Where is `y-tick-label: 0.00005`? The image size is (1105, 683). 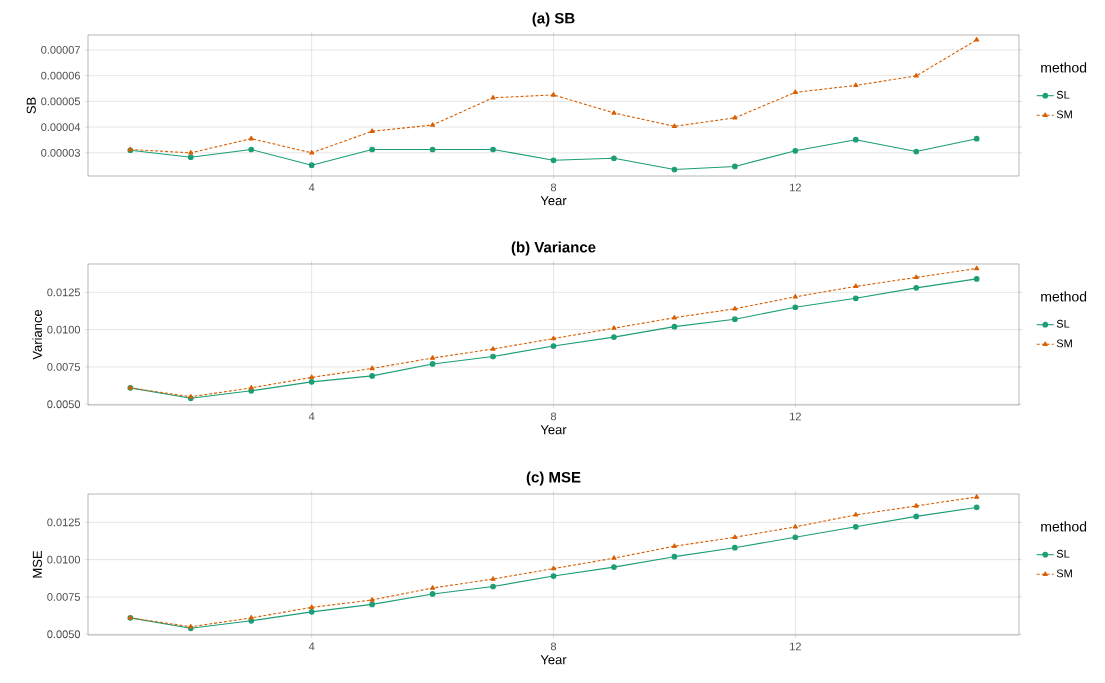 y-tick-label: 0.00005 is located at coordinates (60, 101).